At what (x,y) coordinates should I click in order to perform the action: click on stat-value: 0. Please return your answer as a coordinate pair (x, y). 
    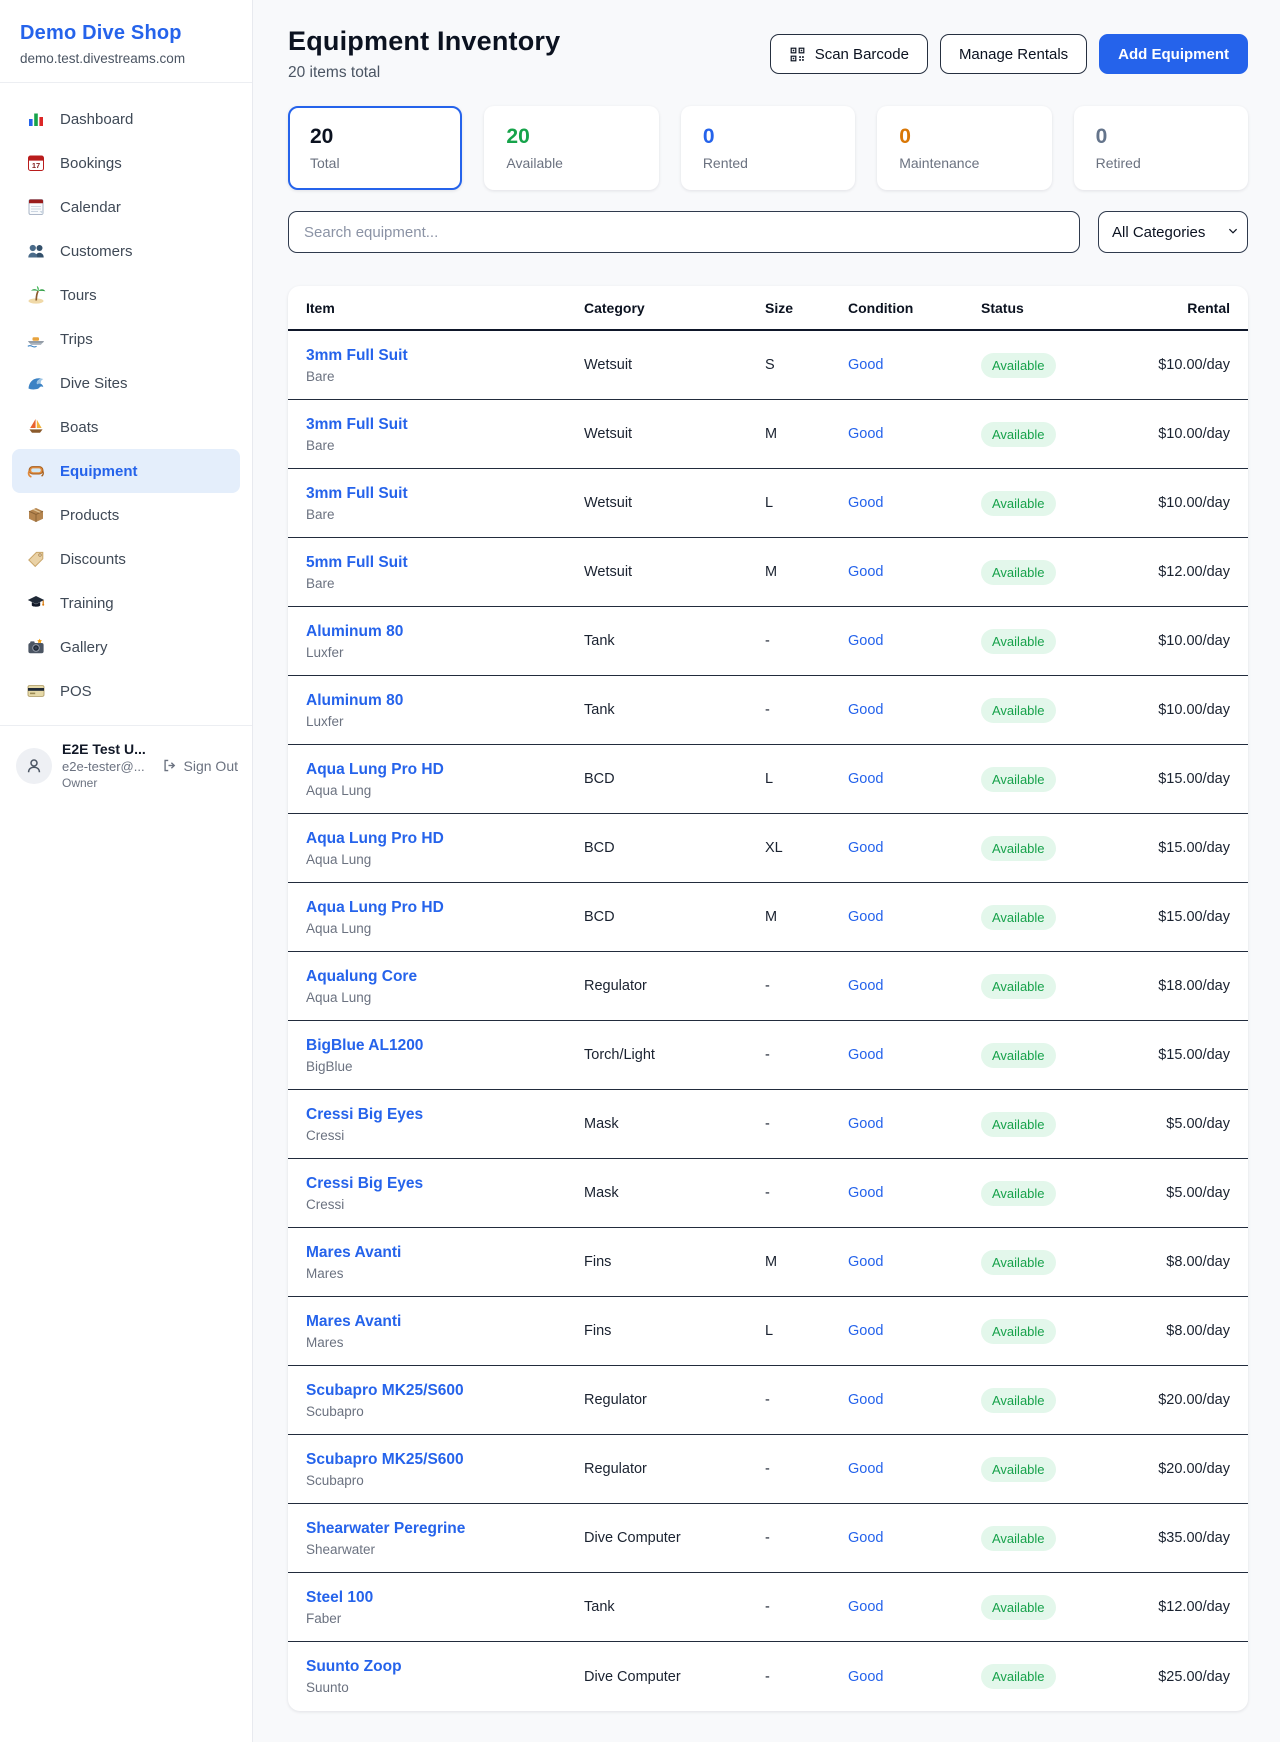
    Looking at the image, I should click on (1101, 136).